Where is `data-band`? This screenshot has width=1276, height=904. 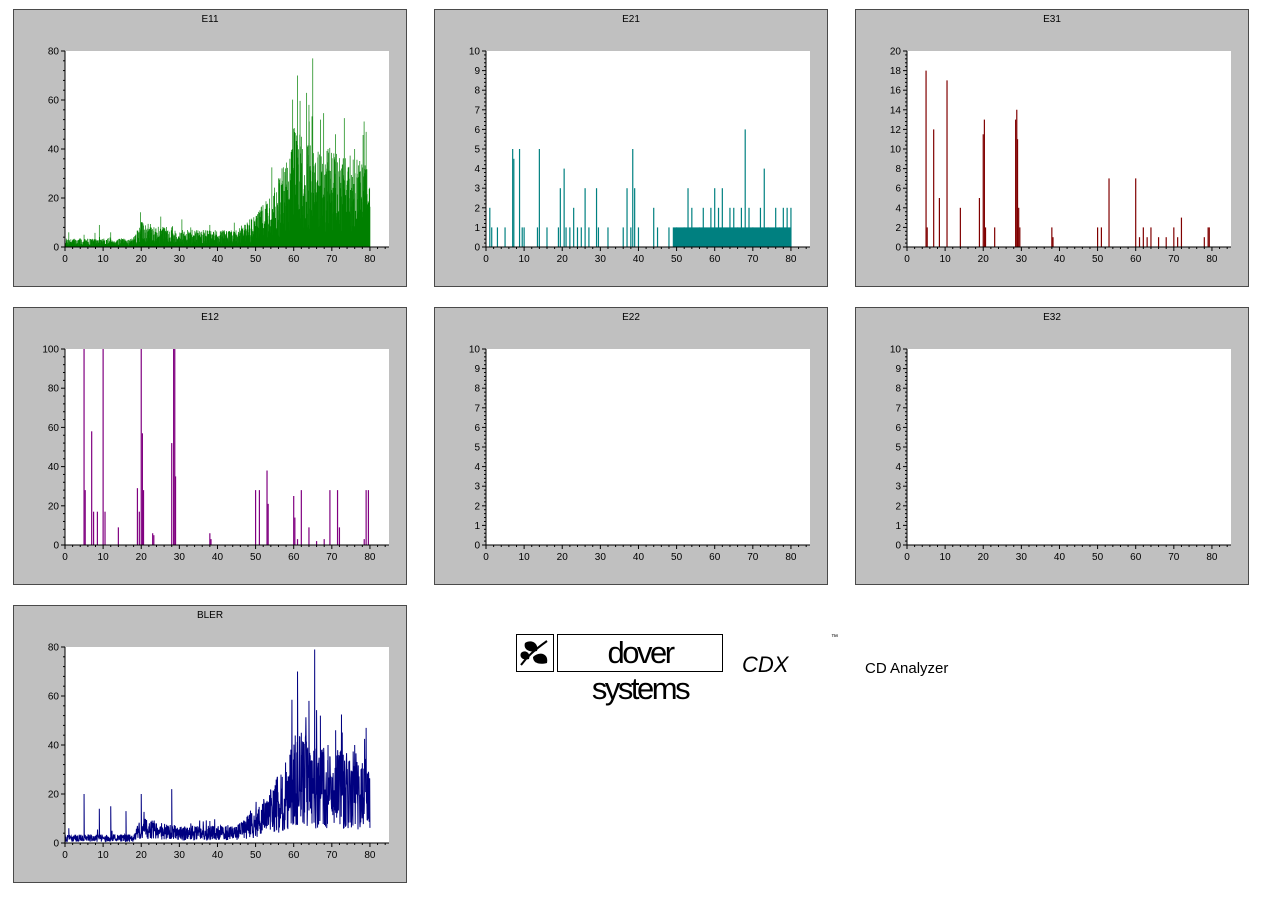
data-band is located at coordinates (731, 237).